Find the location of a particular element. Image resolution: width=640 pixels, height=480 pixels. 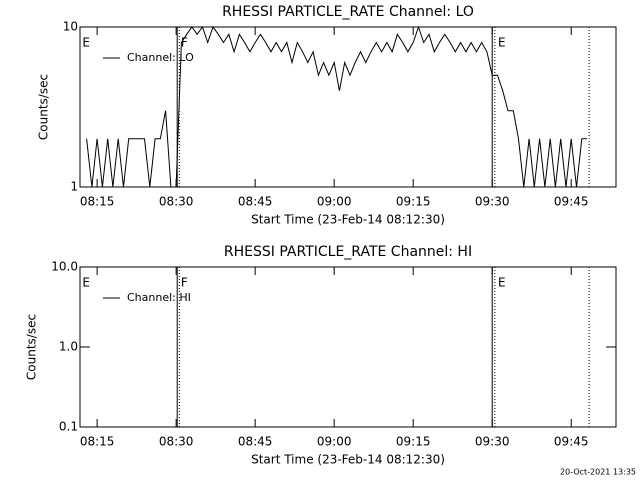

y-tick-label: 1 is located at coordinates (74, 187).